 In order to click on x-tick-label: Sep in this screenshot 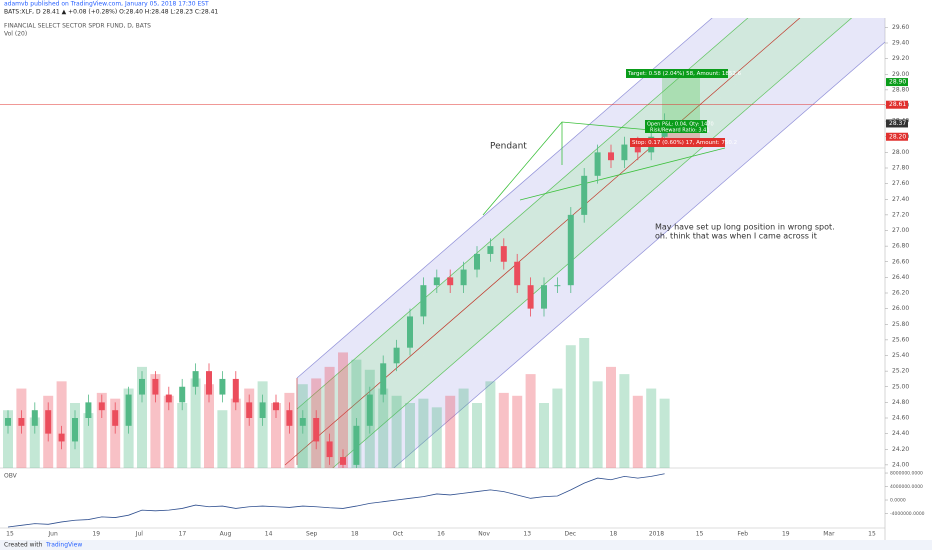, I will do `click(312, 534)`.